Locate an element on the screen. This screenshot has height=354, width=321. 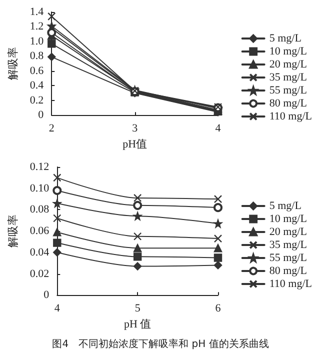
y-tick-label: 0.8 is located at coordinates (37, 56).